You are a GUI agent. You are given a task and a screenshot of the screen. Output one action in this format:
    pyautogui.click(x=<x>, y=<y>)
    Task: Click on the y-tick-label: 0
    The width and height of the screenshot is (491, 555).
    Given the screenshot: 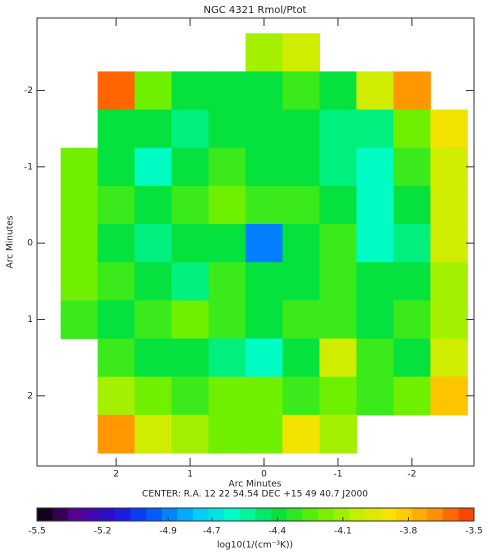 What is the action you would take?
    pyautogui.click(x=30, y=244)
    